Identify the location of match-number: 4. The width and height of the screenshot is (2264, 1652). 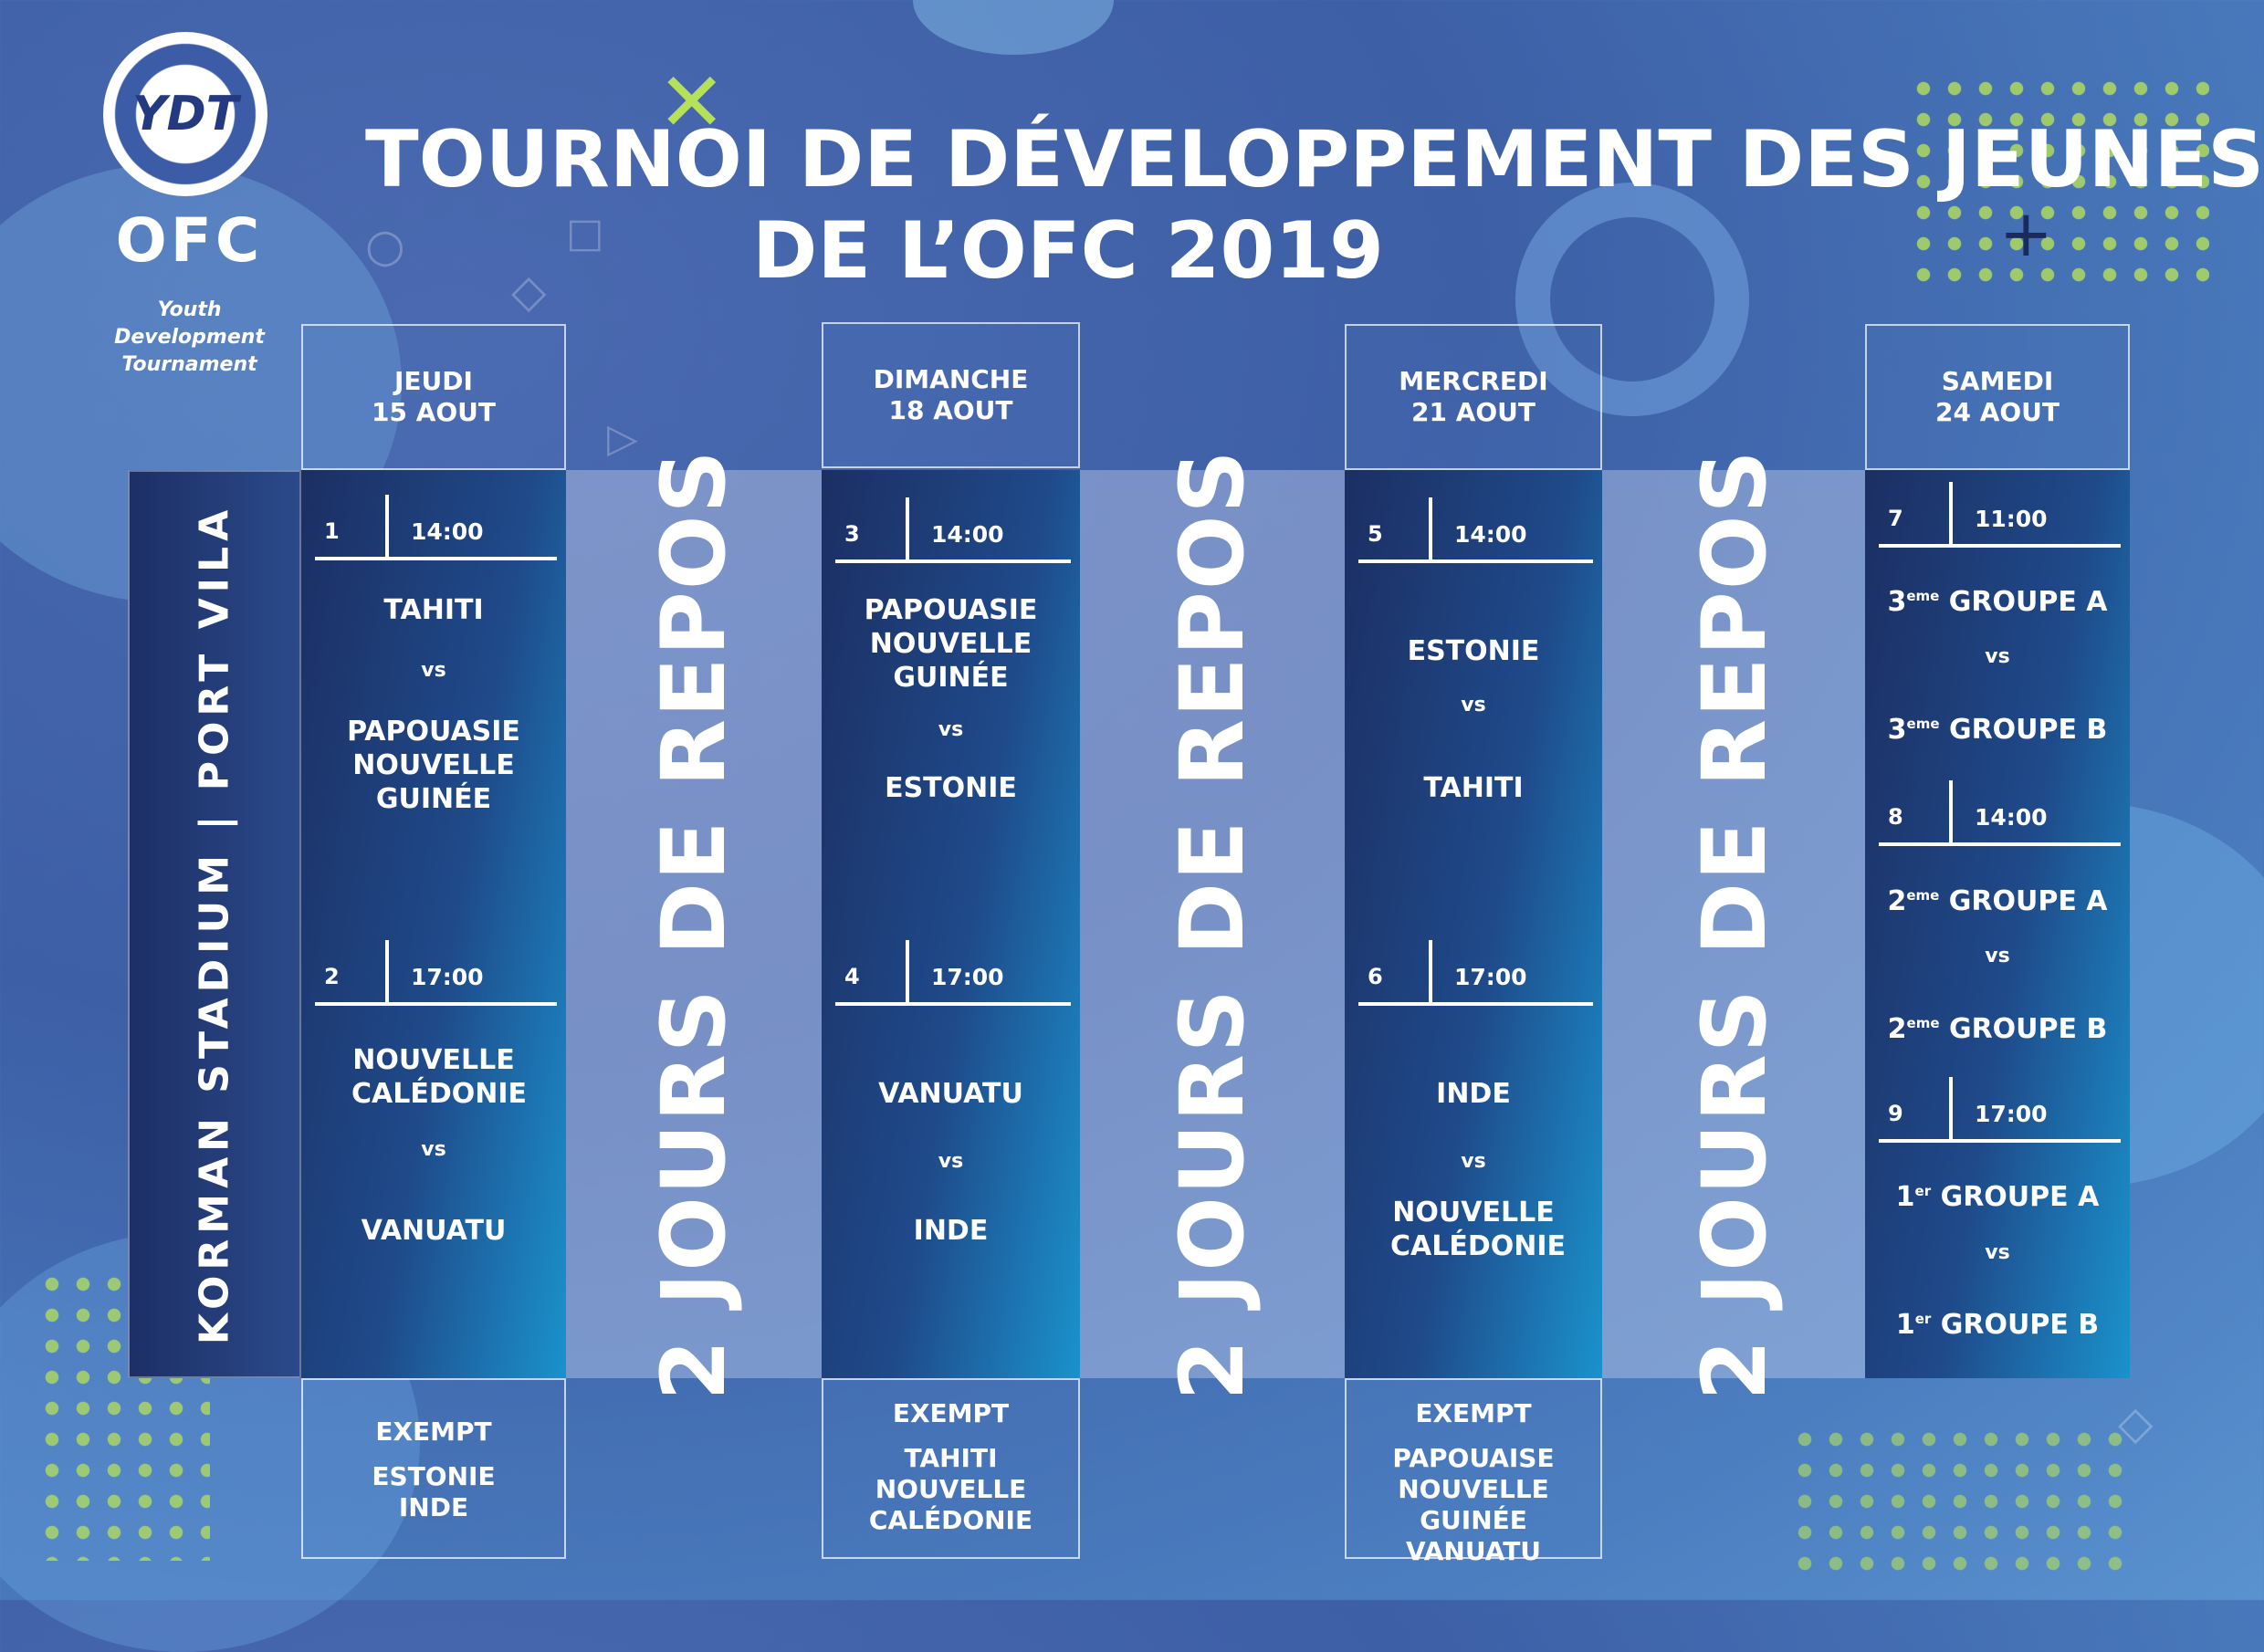
(852, 977).